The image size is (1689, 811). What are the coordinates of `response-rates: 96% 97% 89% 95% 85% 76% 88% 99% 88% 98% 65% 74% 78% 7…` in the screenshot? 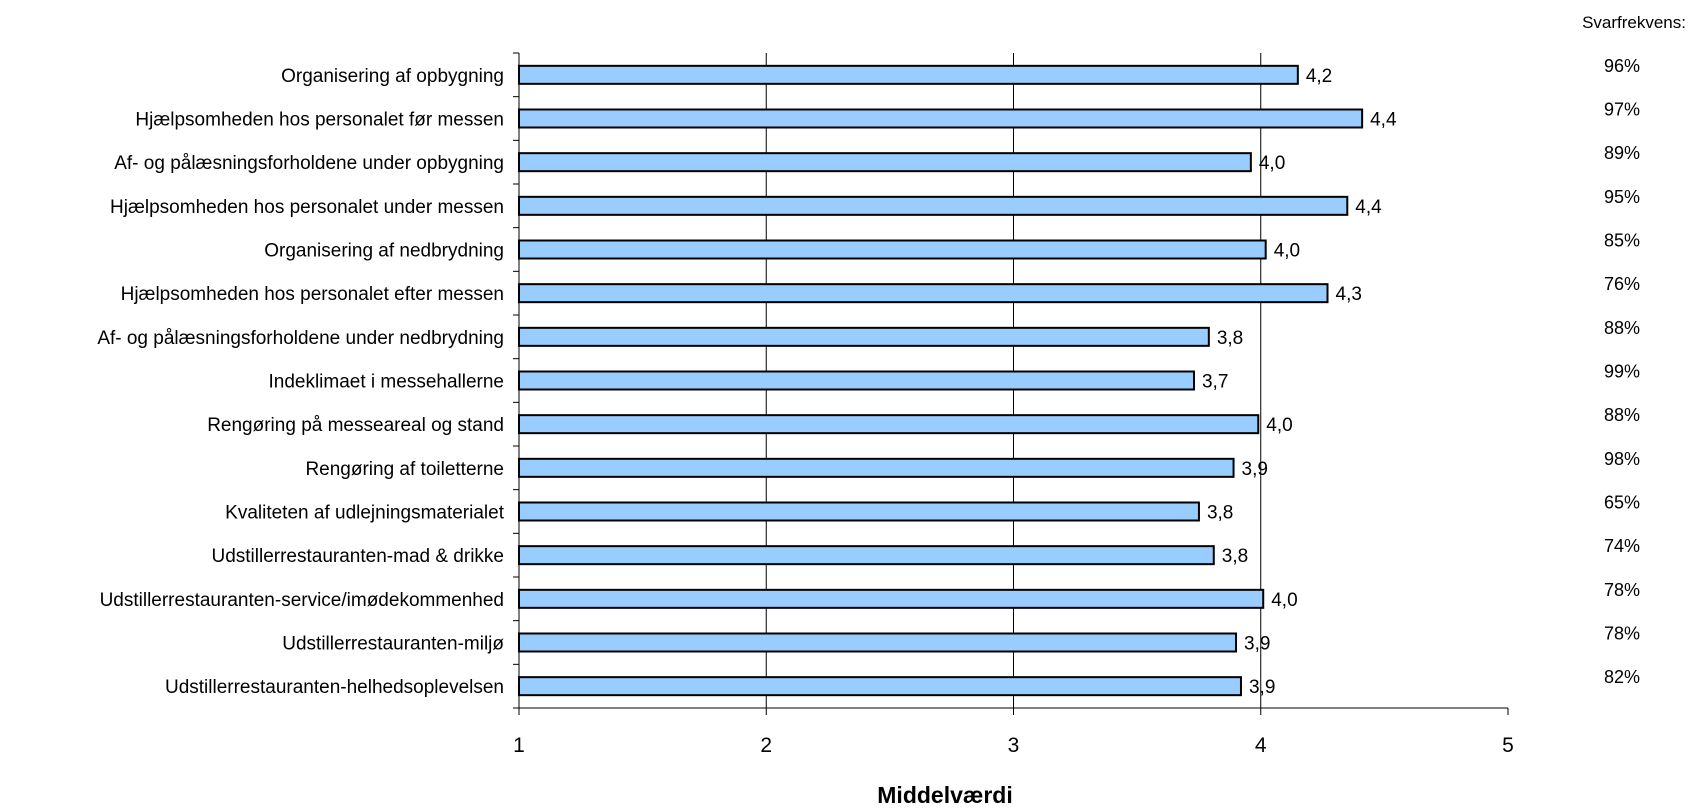 It's located at (1622, 371).